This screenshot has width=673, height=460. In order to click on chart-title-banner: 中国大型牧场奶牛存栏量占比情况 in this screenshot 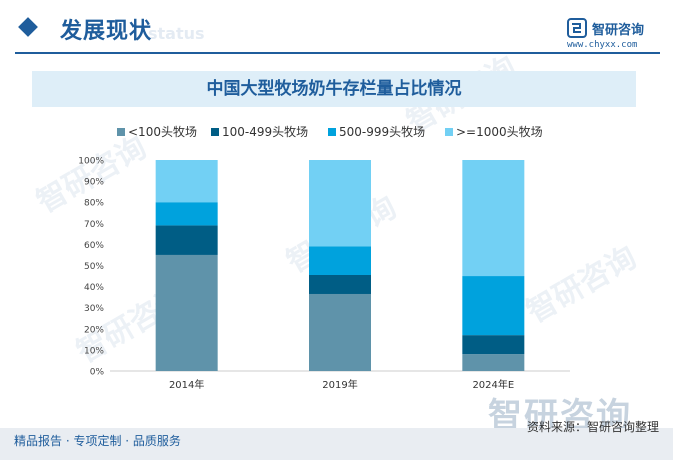, I will do `click(334, 89)`.